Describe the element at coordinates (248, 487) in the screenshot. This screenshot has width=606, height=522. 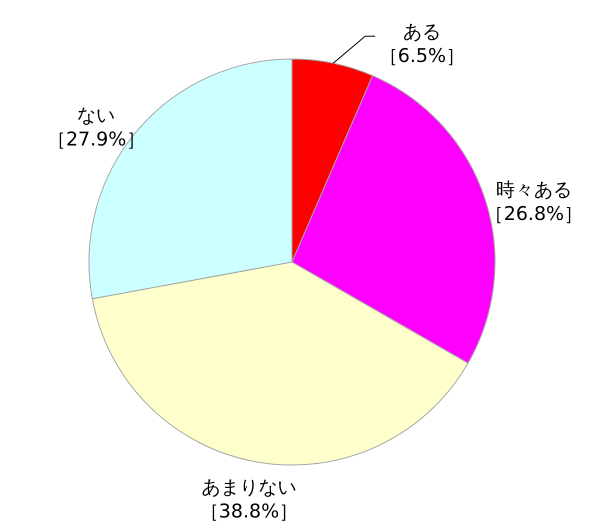
I see `slice-label: あまりない` at that location.